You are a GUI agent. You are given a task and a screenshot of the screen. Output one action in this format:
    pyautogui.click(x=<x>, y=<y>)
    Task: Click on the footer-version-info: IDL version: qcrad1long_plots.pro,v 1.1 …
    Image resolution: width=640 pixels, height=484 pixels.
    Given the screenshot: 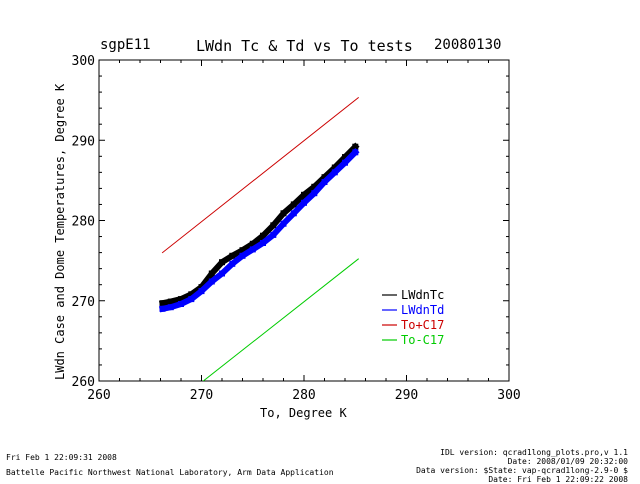 What is the action you would take?
    pyautogui.click(x=522, y=466)
    